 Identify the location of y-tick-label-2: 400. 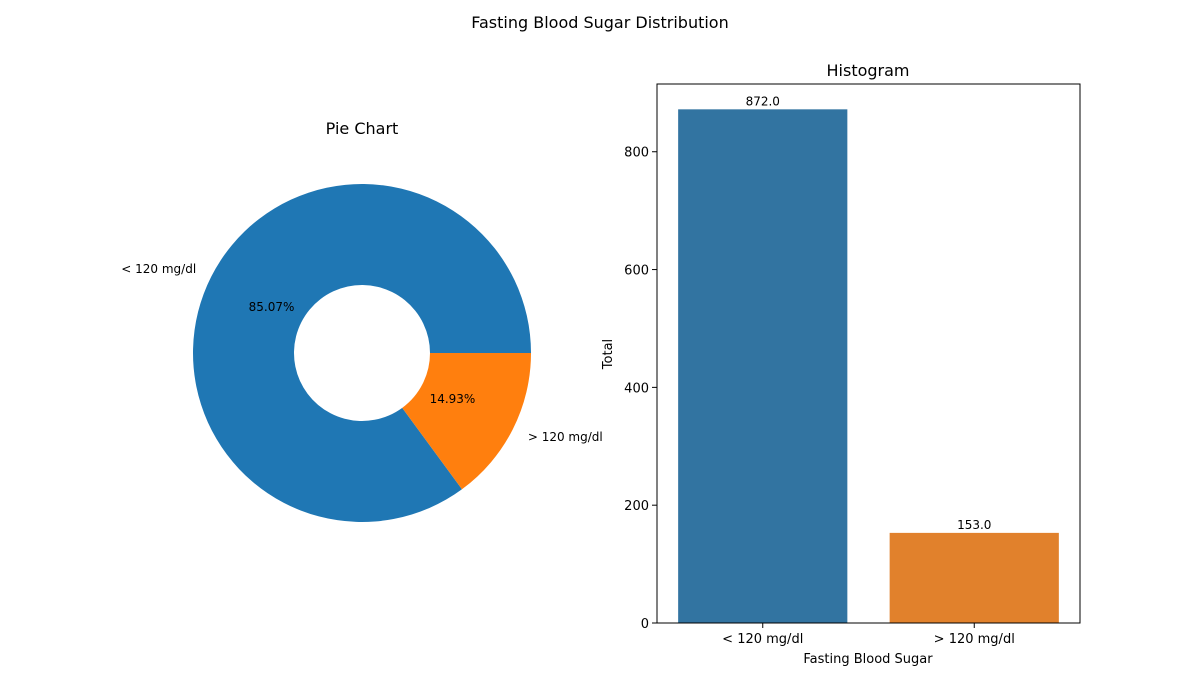
(636, 388).